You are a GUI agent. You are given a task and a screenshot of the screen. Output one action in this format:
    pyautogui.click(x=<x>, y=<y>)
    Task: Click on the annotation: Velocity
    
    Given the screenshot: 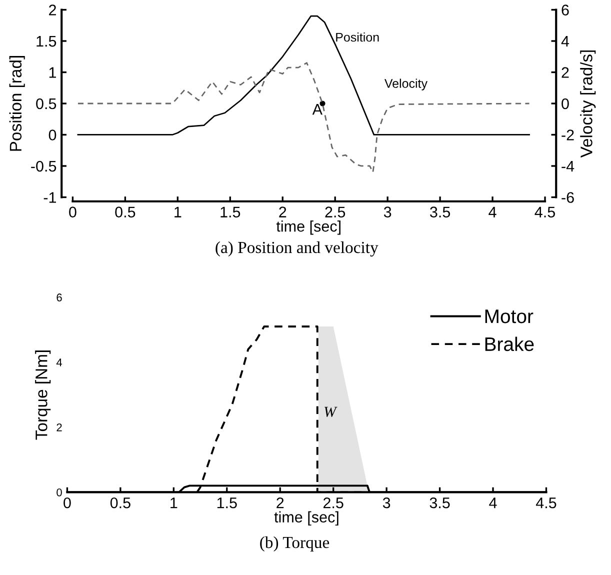 What is the action you would take?
    pyautogui.click(x=406, y=84)
    